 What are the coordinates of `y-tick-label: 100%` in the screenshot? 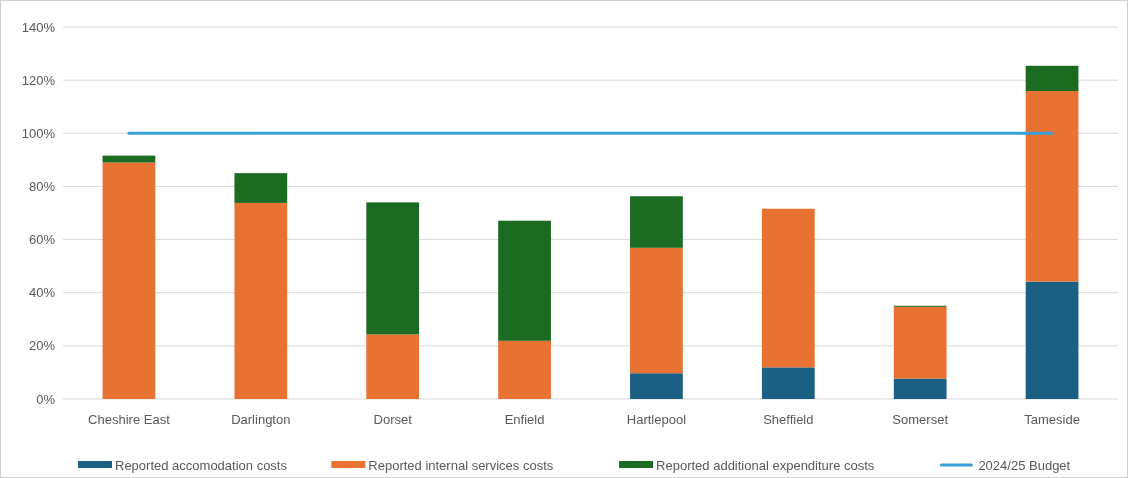 It's located at (38, 133).